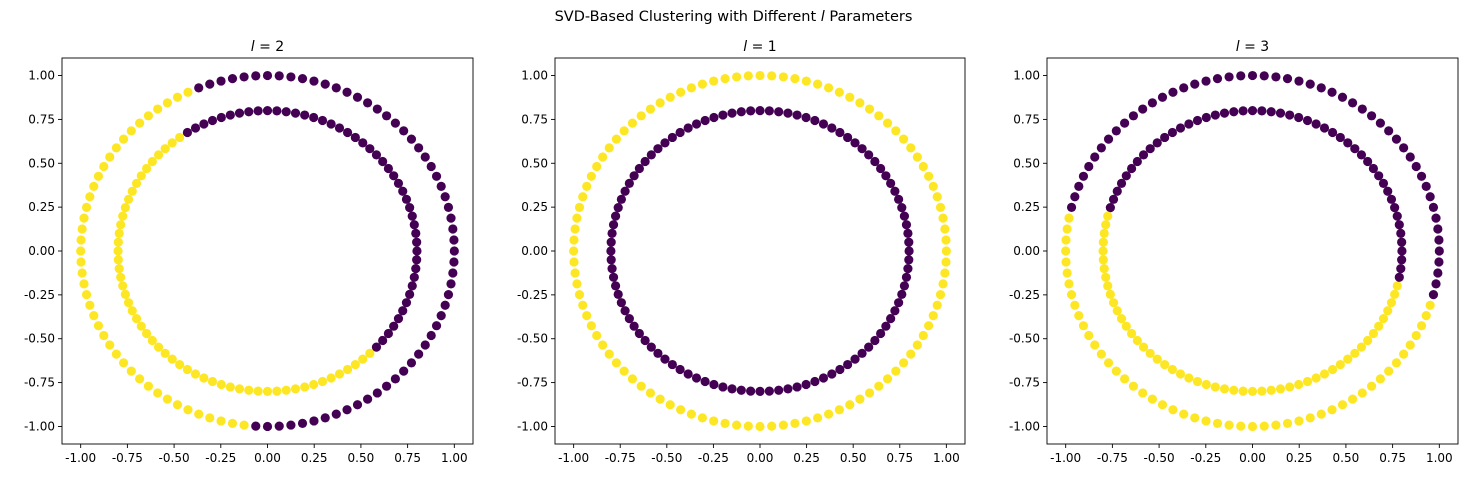 The image size is (1467, 478). Describe the element at coordinates (534, 163) in the screenshot. I see `y-tick-label: 0.50` at that location.